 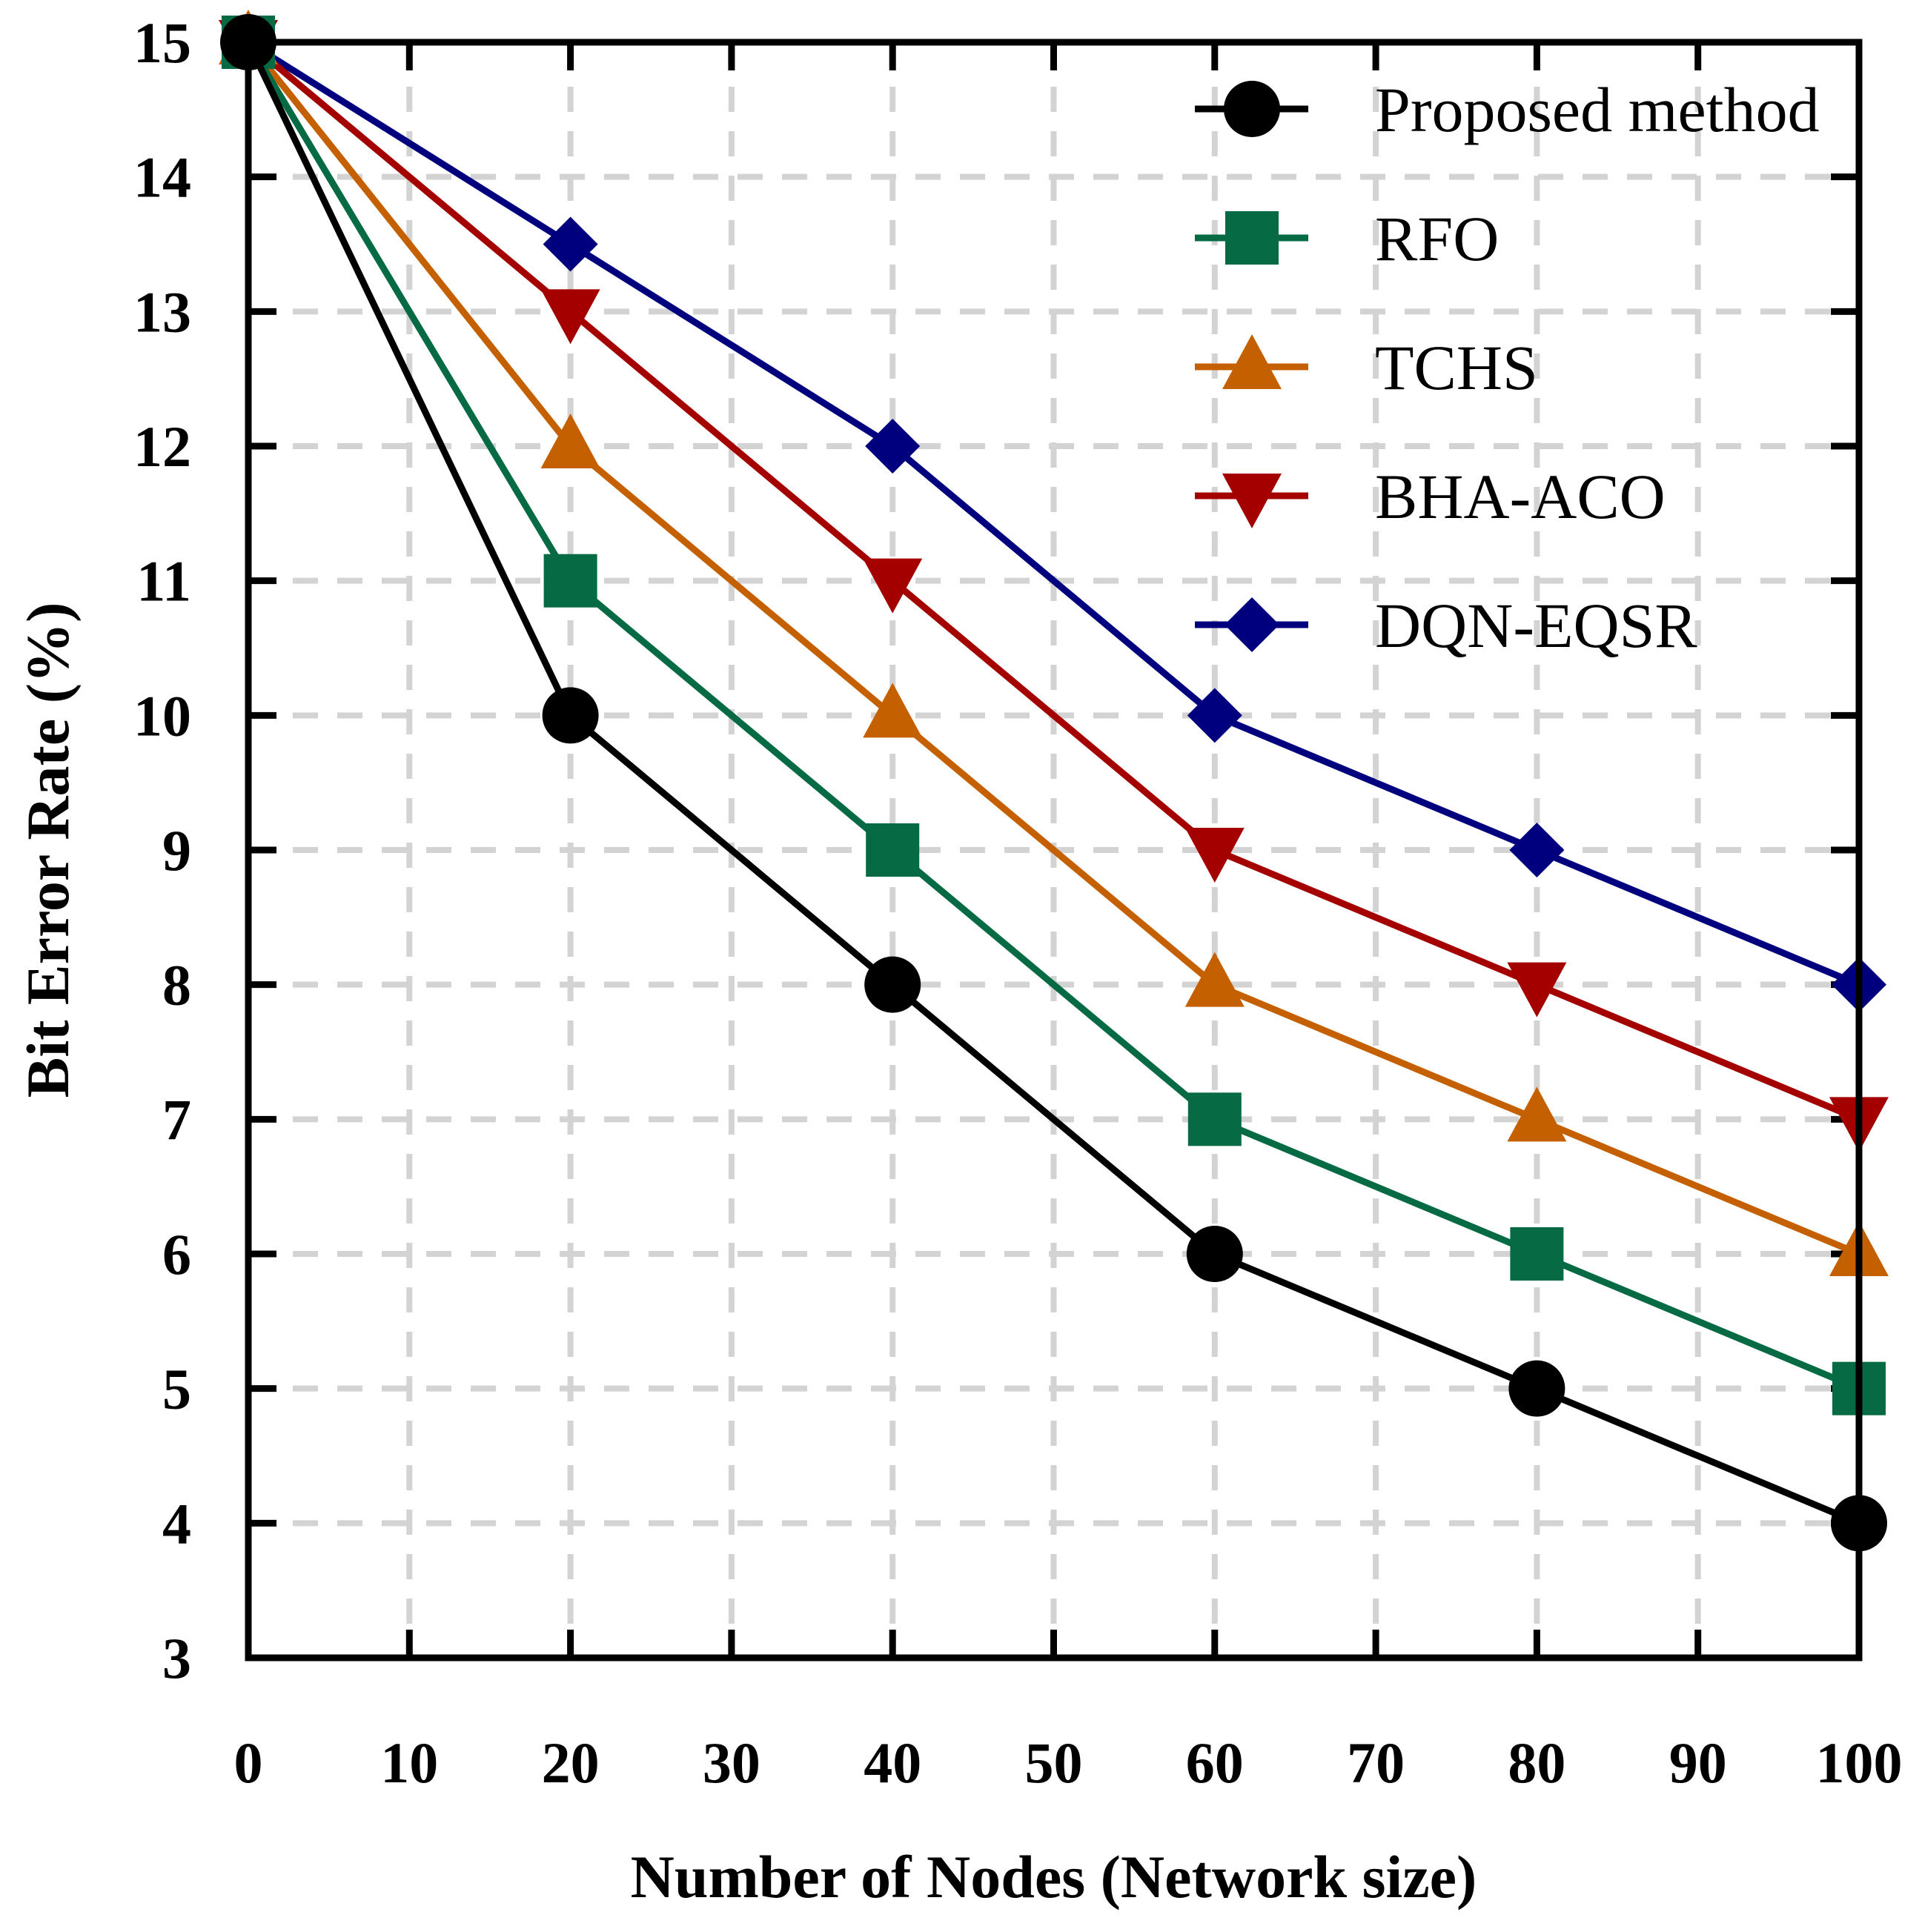 I want to click on legend-entry: Proposed method, so click(x=1507, y=109).